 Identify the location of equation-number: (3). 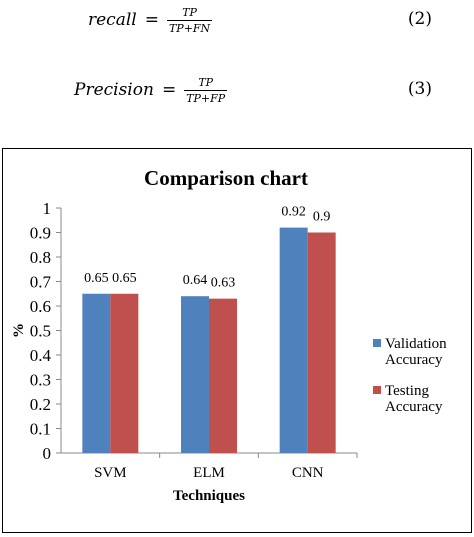
(419, 89).